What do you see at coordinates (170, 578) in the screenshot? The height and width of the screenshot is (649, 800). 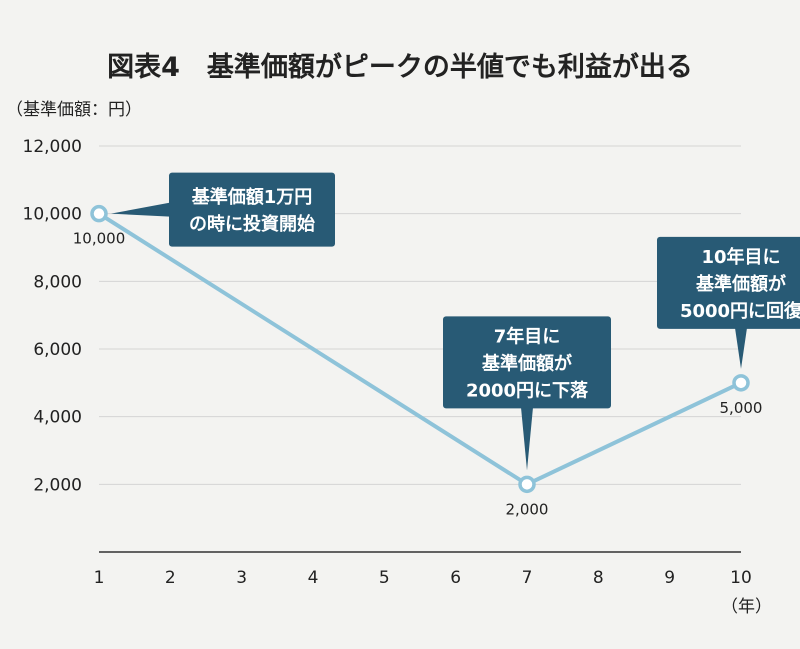 I see `x-tick-label: 2` at bounding box center [170, 578].